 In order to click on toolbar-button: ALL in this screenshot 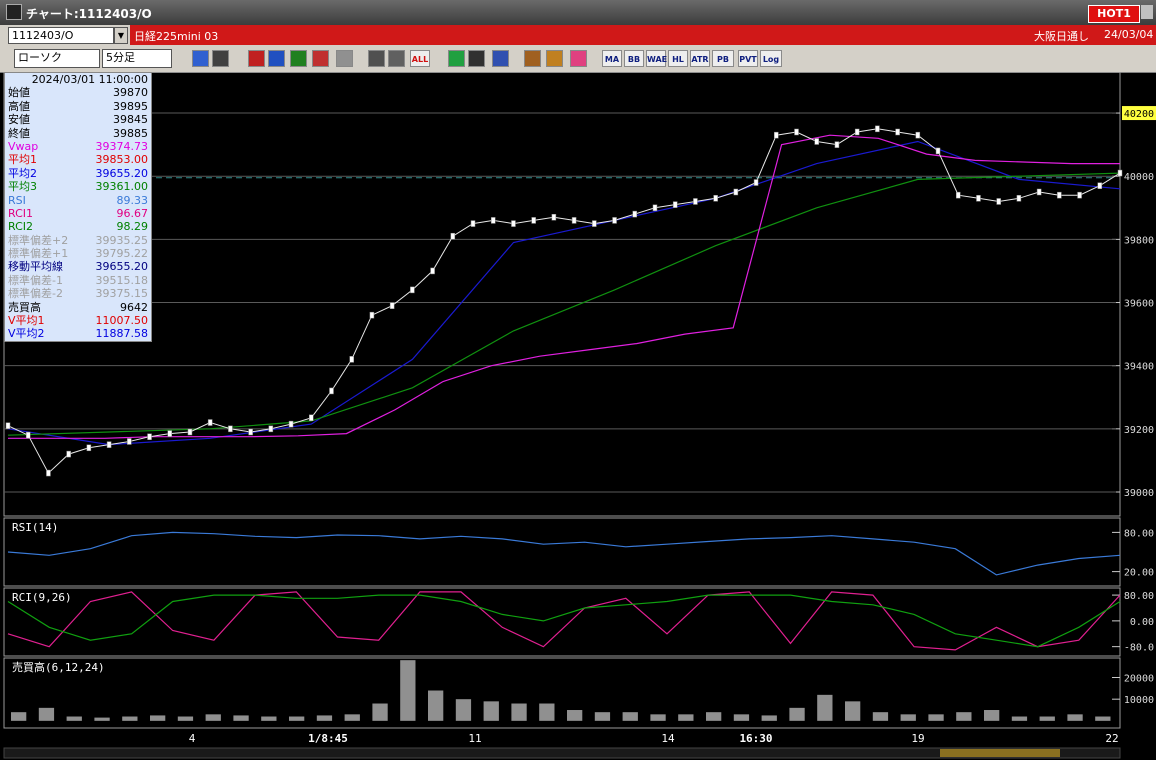, I will do `click(420, 58)`.